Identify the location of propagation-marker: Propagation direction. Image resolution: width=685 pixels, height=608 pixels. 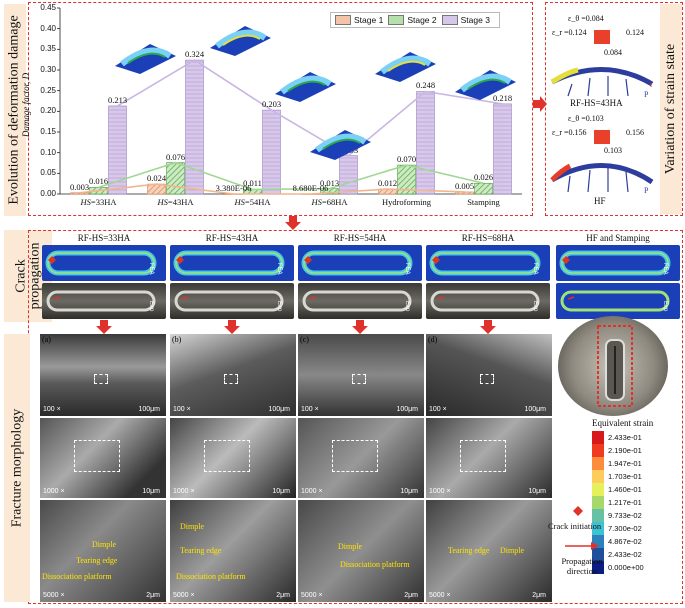
(582, 557).